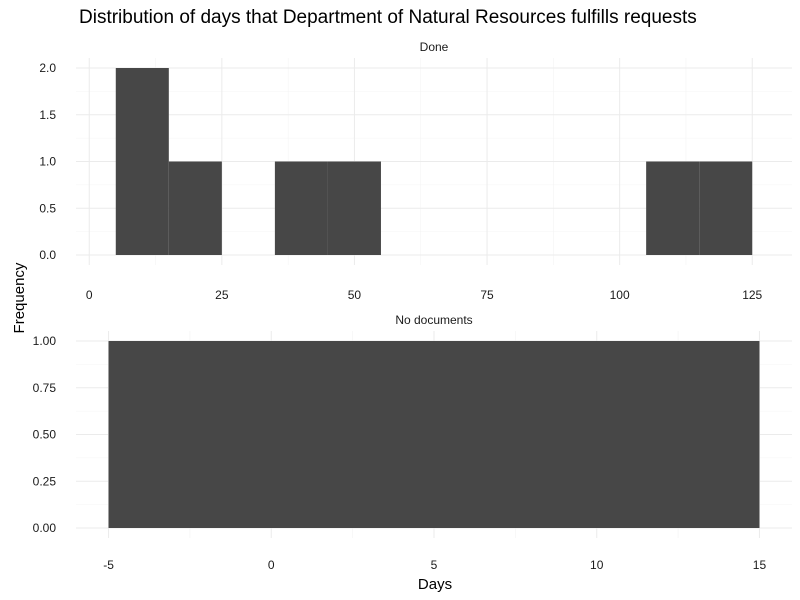 Image resolution: width=800 pixels, height=600 pixels. Describe the element at coordinates (47, 255) in the screenshot. I see `y-tick-label: 0.0` at that location.